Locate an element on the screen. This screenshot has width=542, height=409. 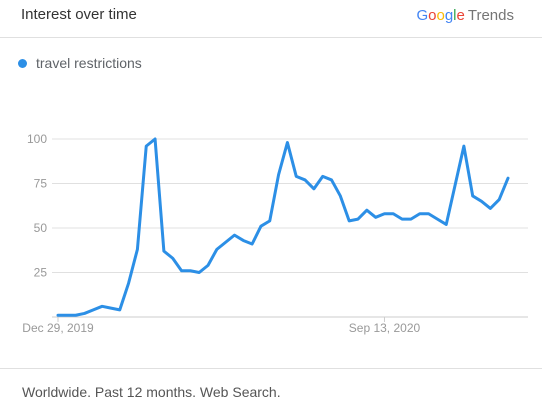
chart-footer: Worldwide. Past 12 months. Web Search. is located at coordinates (271, 388).